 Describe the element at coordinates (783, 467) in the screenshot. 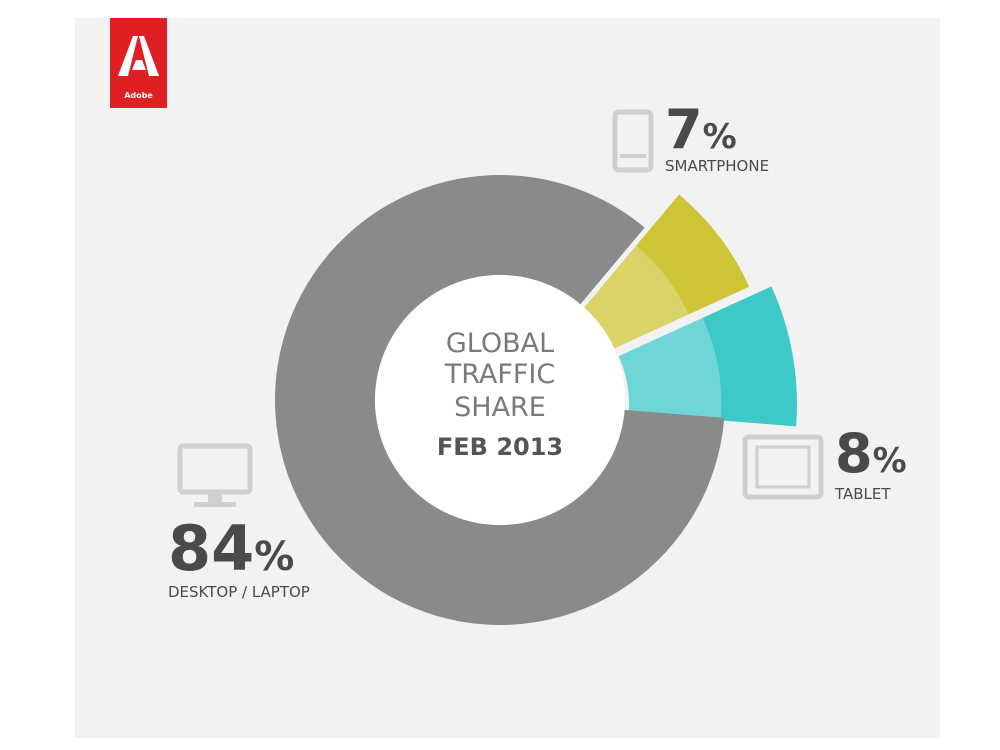

I see `tablet-icon` at that location.